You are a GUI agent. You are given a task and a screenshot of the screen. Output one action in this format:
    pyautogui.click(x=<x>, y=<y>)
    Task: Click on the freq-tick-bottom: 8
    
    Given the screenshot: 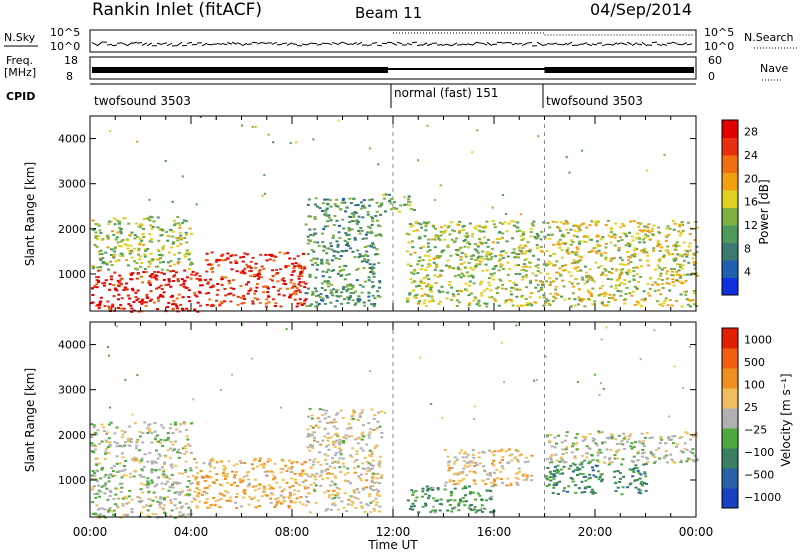 What is the action you would take?
    pyautogui.click(x=69, y=76)
    